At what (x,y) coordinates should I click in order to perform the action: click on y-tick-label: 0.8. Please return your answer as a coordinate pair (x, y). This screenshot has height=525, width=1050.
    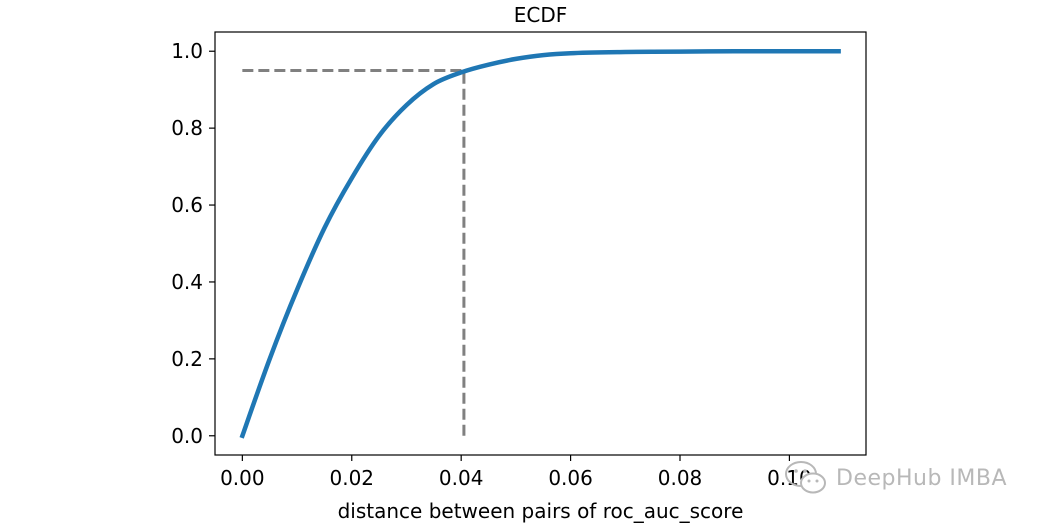
    Looking at the image, I should click on (187, 128).